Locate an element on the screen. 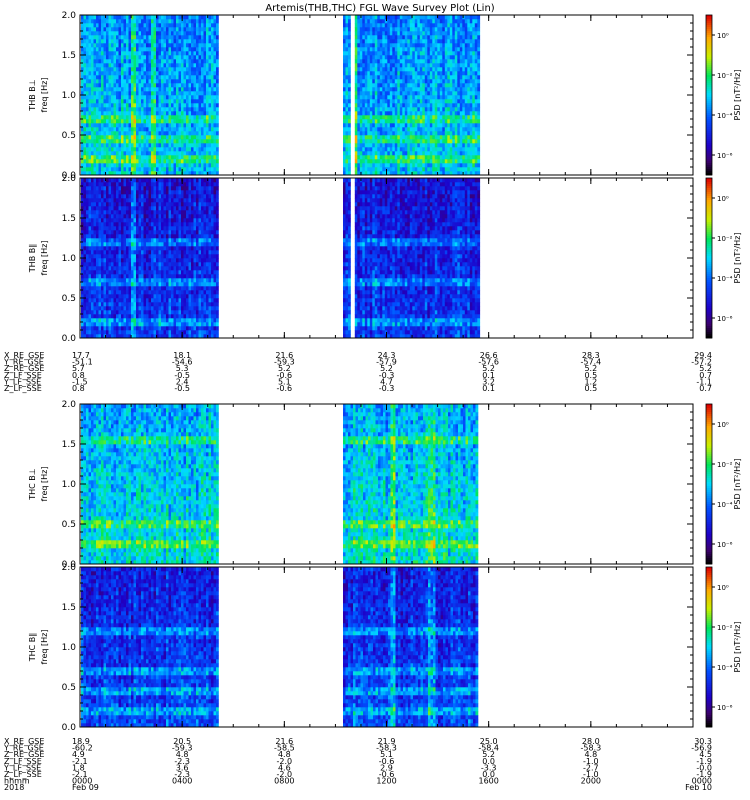  ephemeris-value: 0.5 is located at coordinates (590, 375).